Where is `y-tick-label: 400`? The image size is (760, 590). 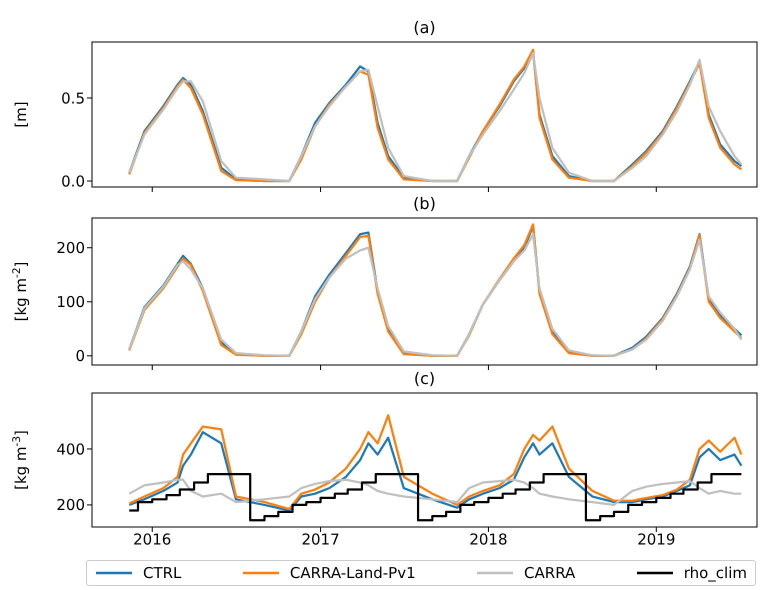 y-tick-label: 400 is located at coordinates (70, 449).